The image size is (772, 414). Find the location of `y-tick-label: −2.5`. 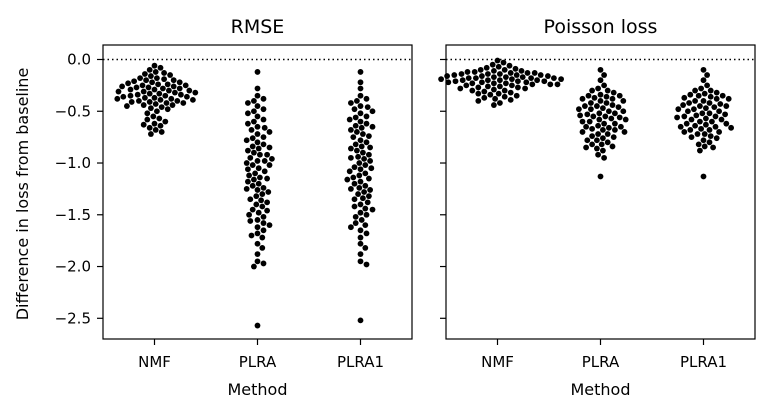

y-tick-label: −2.5 is located at coordinates (73, 318).